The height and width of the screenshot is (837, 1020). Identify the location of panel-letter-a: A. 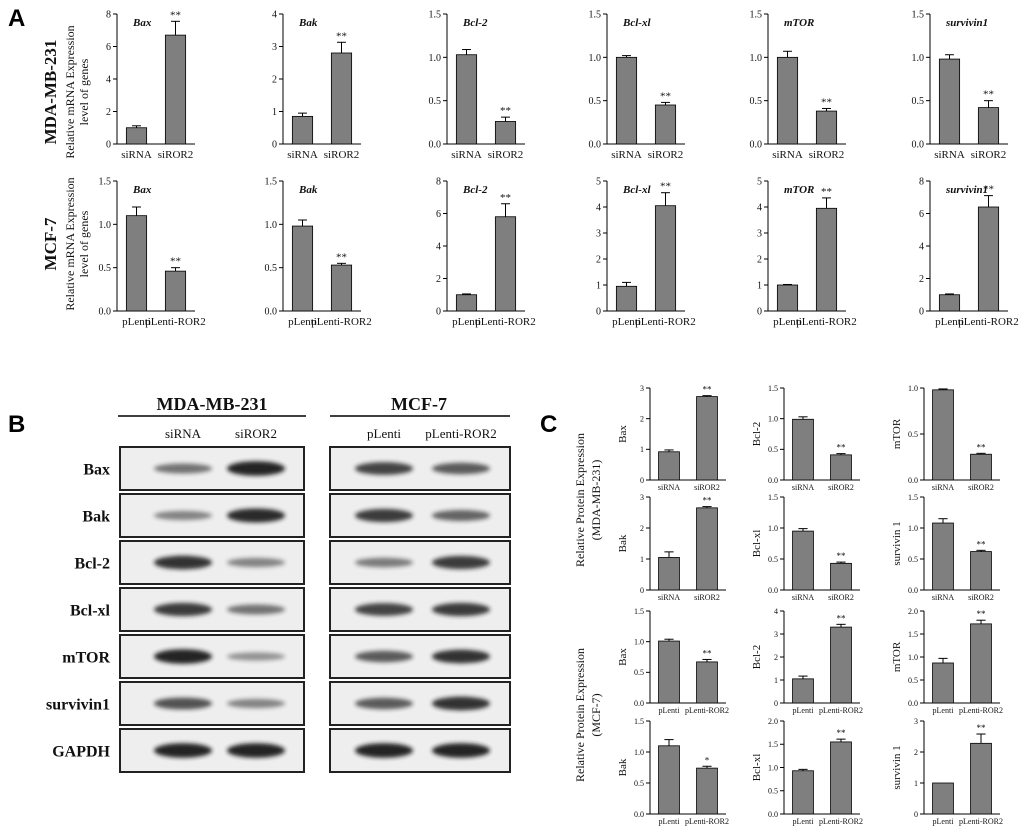
(16, 18).